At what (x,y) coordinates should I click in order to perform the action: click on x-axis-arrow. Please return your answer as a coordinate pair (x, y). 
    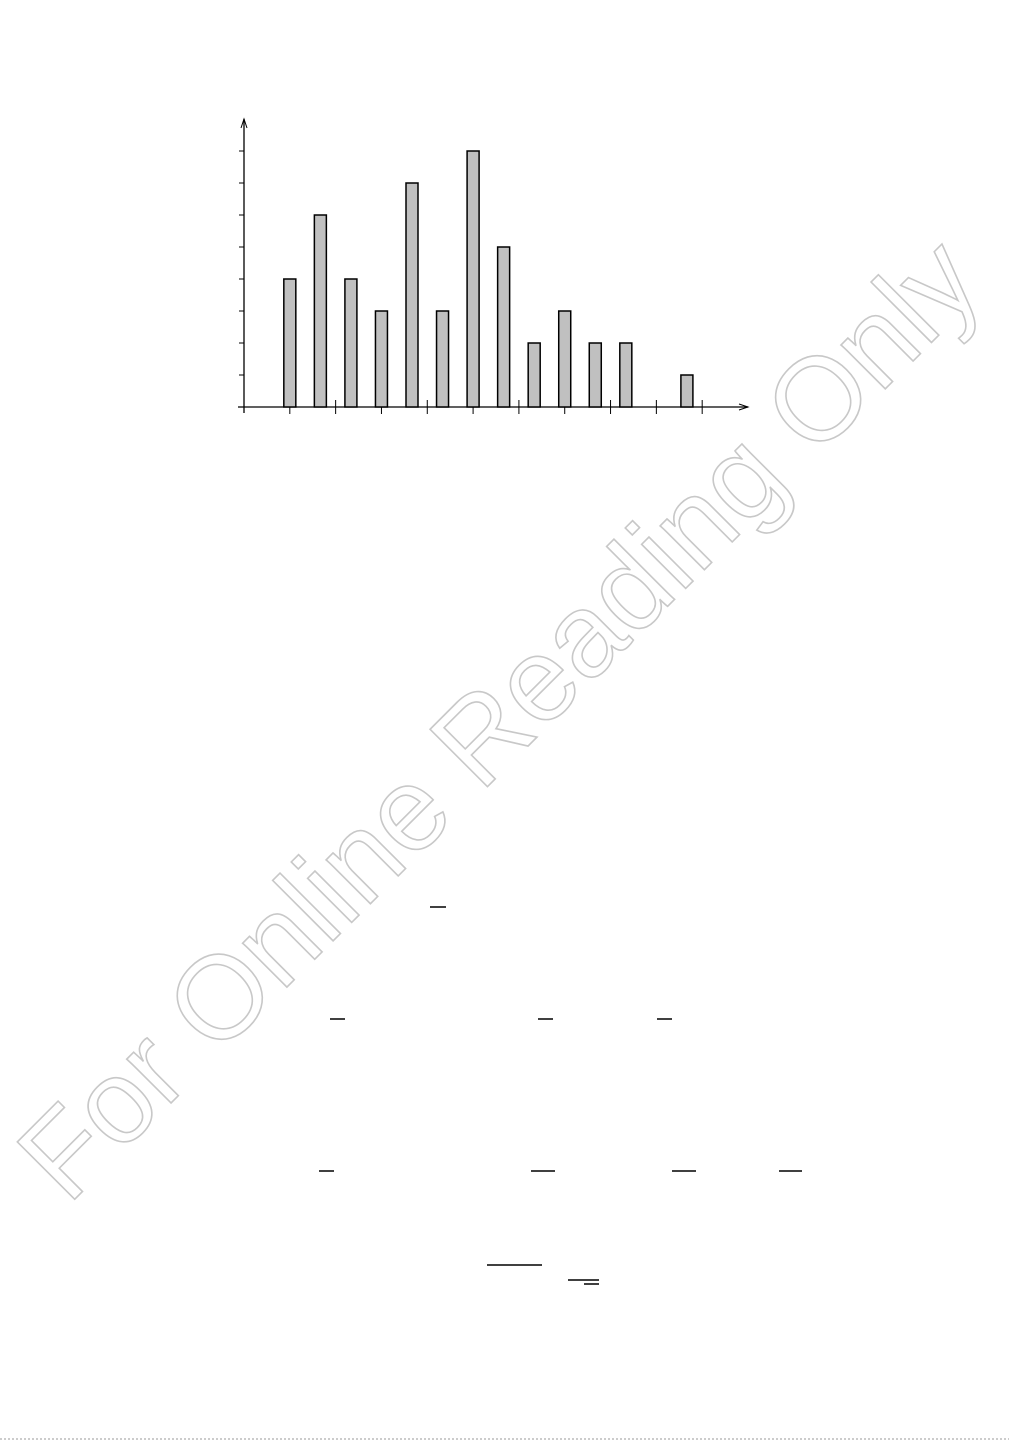
    Looking at the image, I should click on (744, 407).